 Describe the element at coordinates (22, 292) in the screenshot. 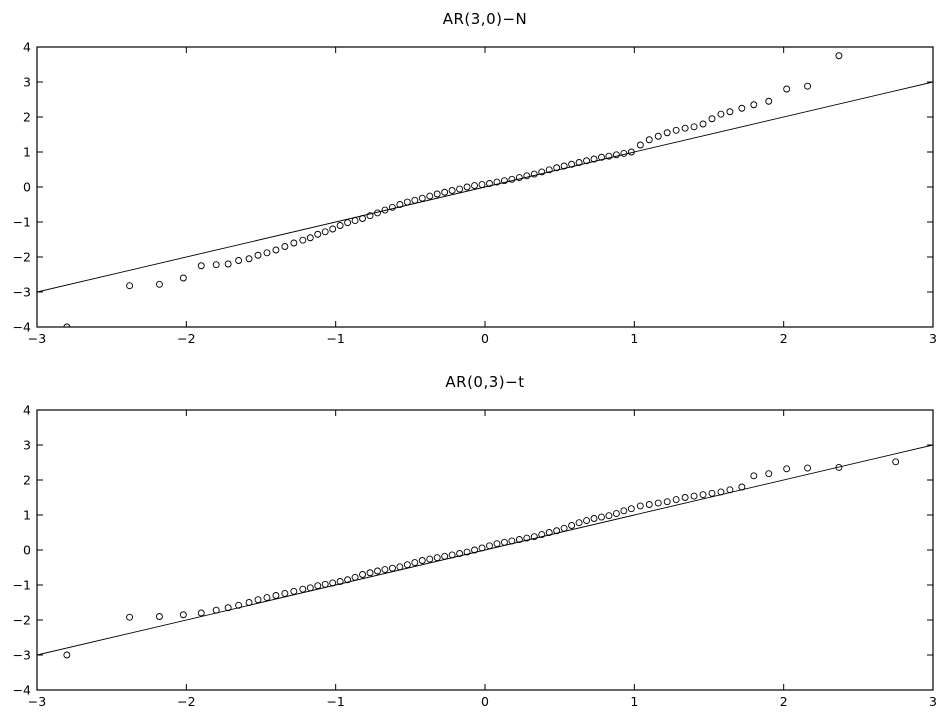

I see `y-tick-label: −3` at that location.